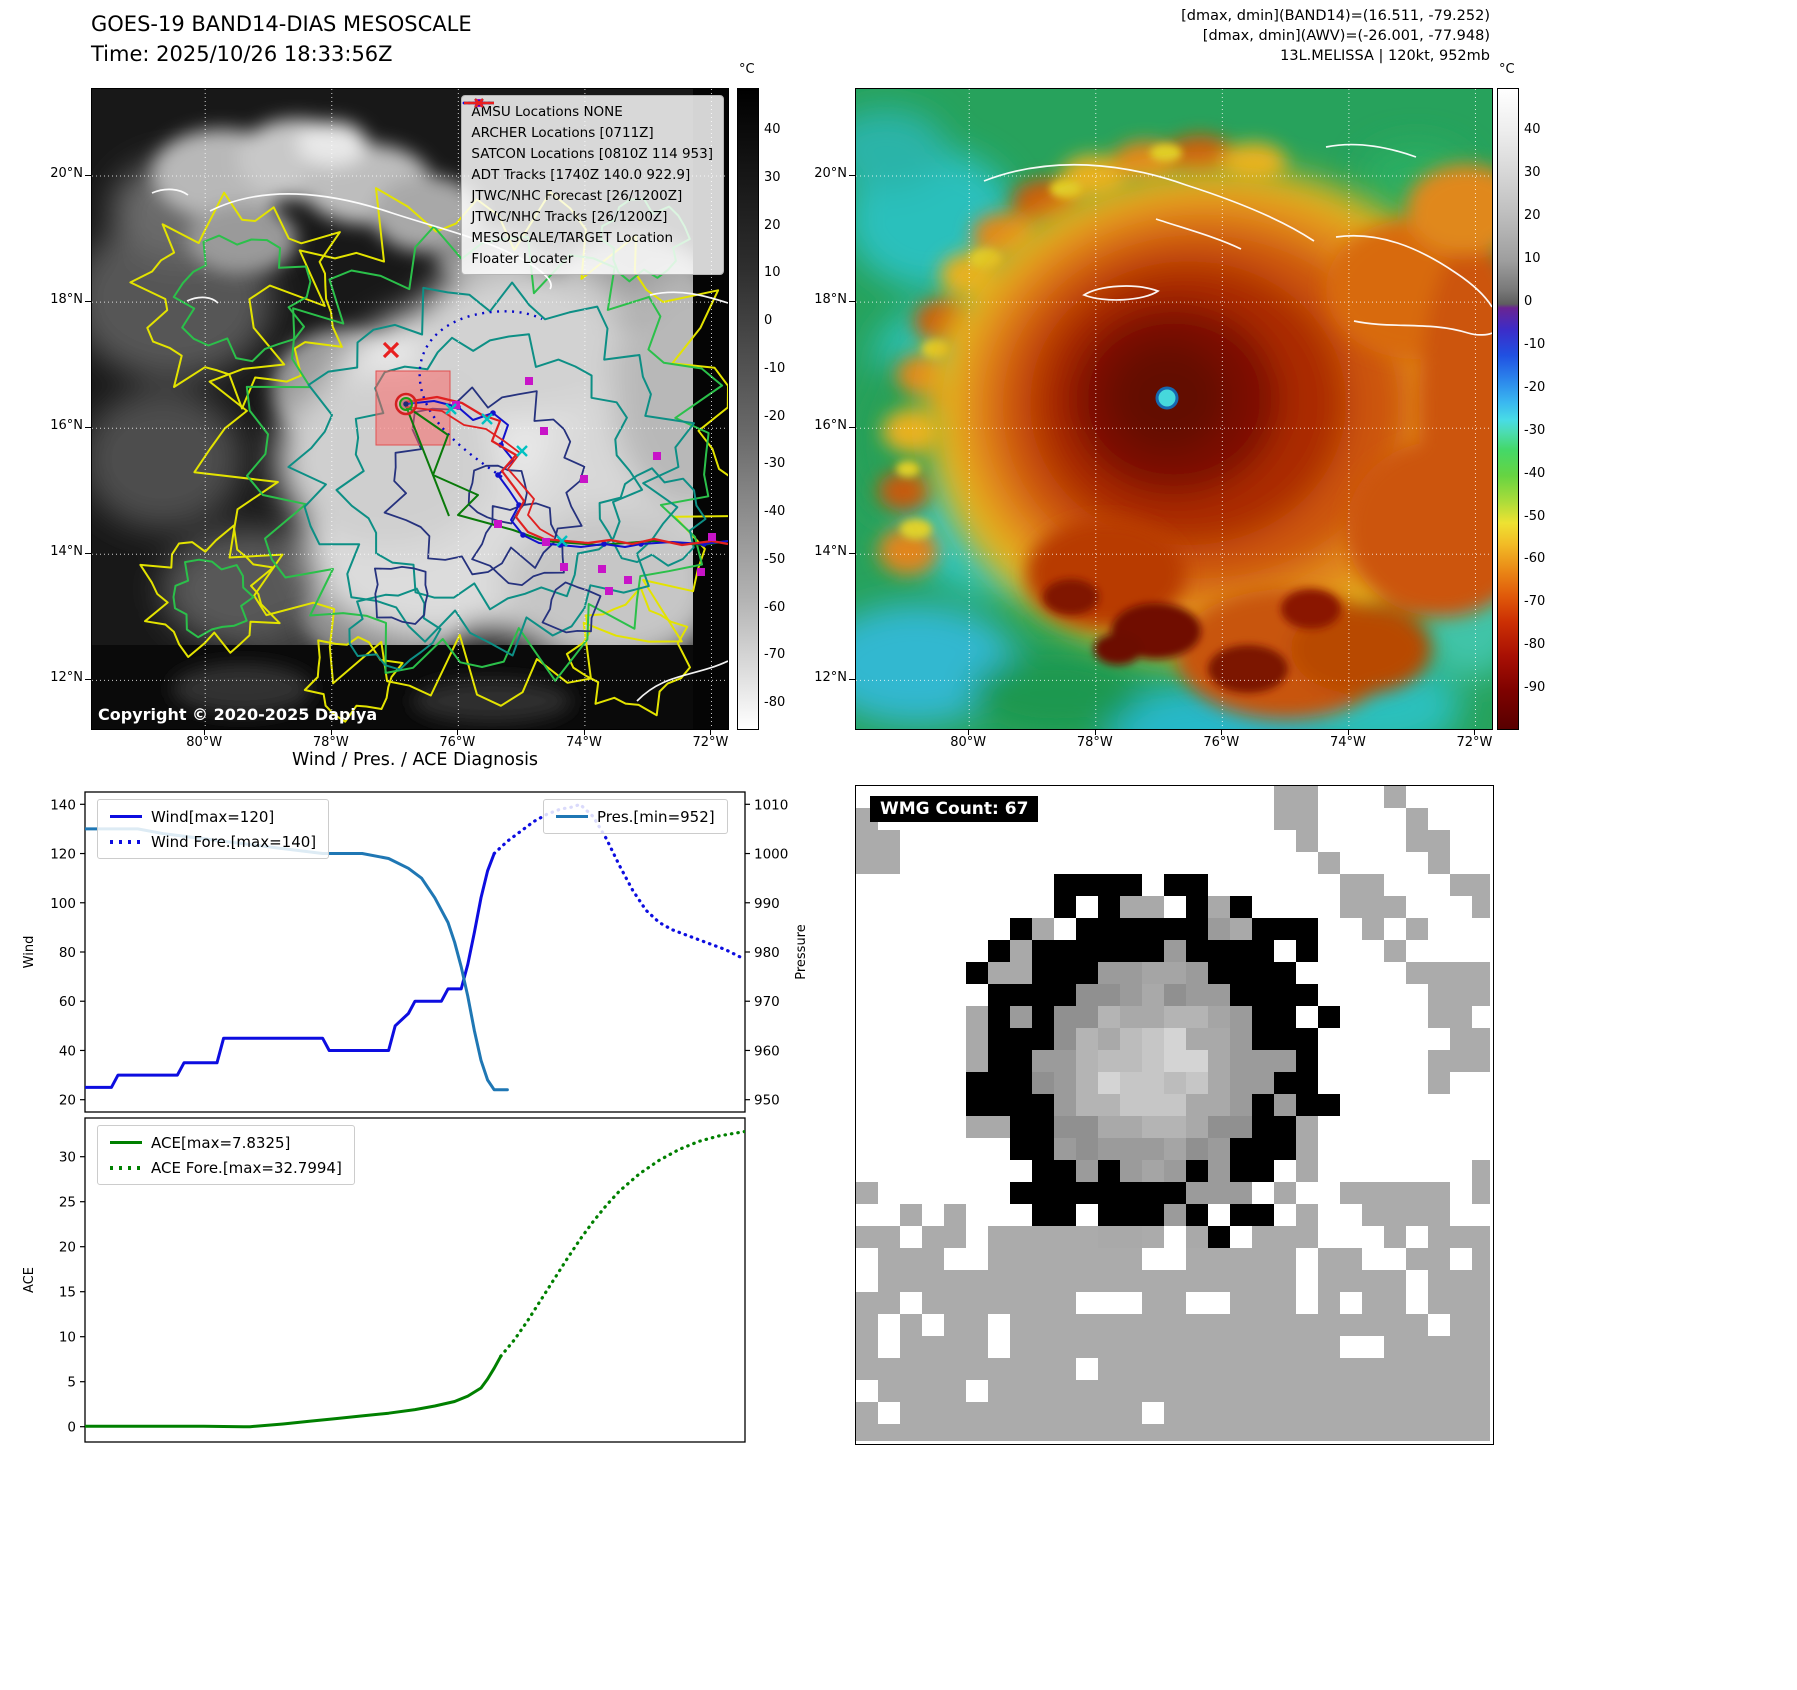 The height and width of the screenshot is (1690, 1797). What do you see at coordinates (1221, 742) in the screenshot?
I see `lon-tick-label: 76°W` at bounding box center [1221, 742].